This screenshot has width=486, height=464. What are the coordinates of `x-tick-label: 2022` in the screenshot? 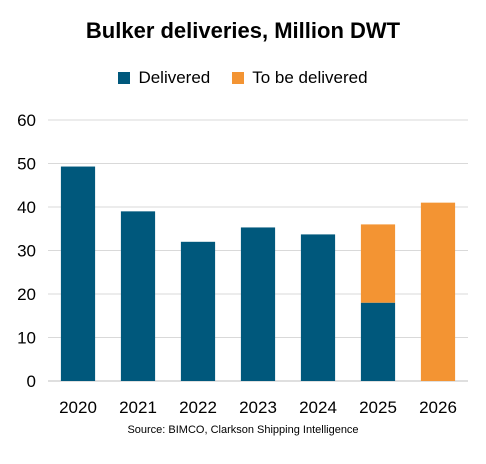 It's located at (198, 407).